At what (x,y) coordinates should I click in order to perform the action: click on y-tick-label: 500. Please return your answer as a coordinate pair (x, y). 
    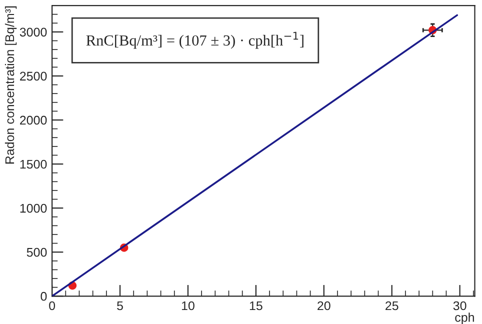
    Looking at the image, I should click on (36, 252).